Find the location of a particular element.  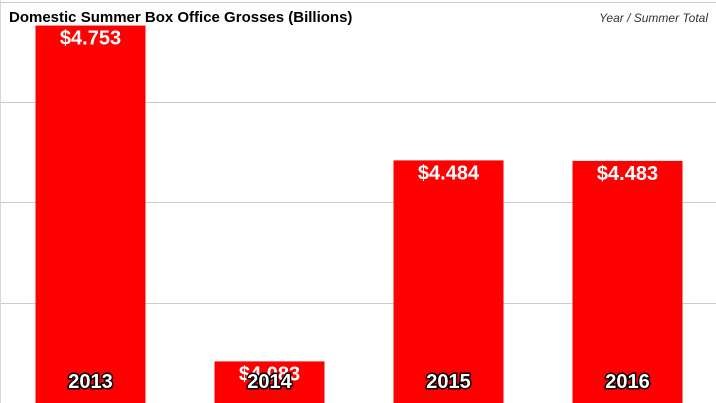

value-label-2016: $4.483 is located at coordinates (627, 174).